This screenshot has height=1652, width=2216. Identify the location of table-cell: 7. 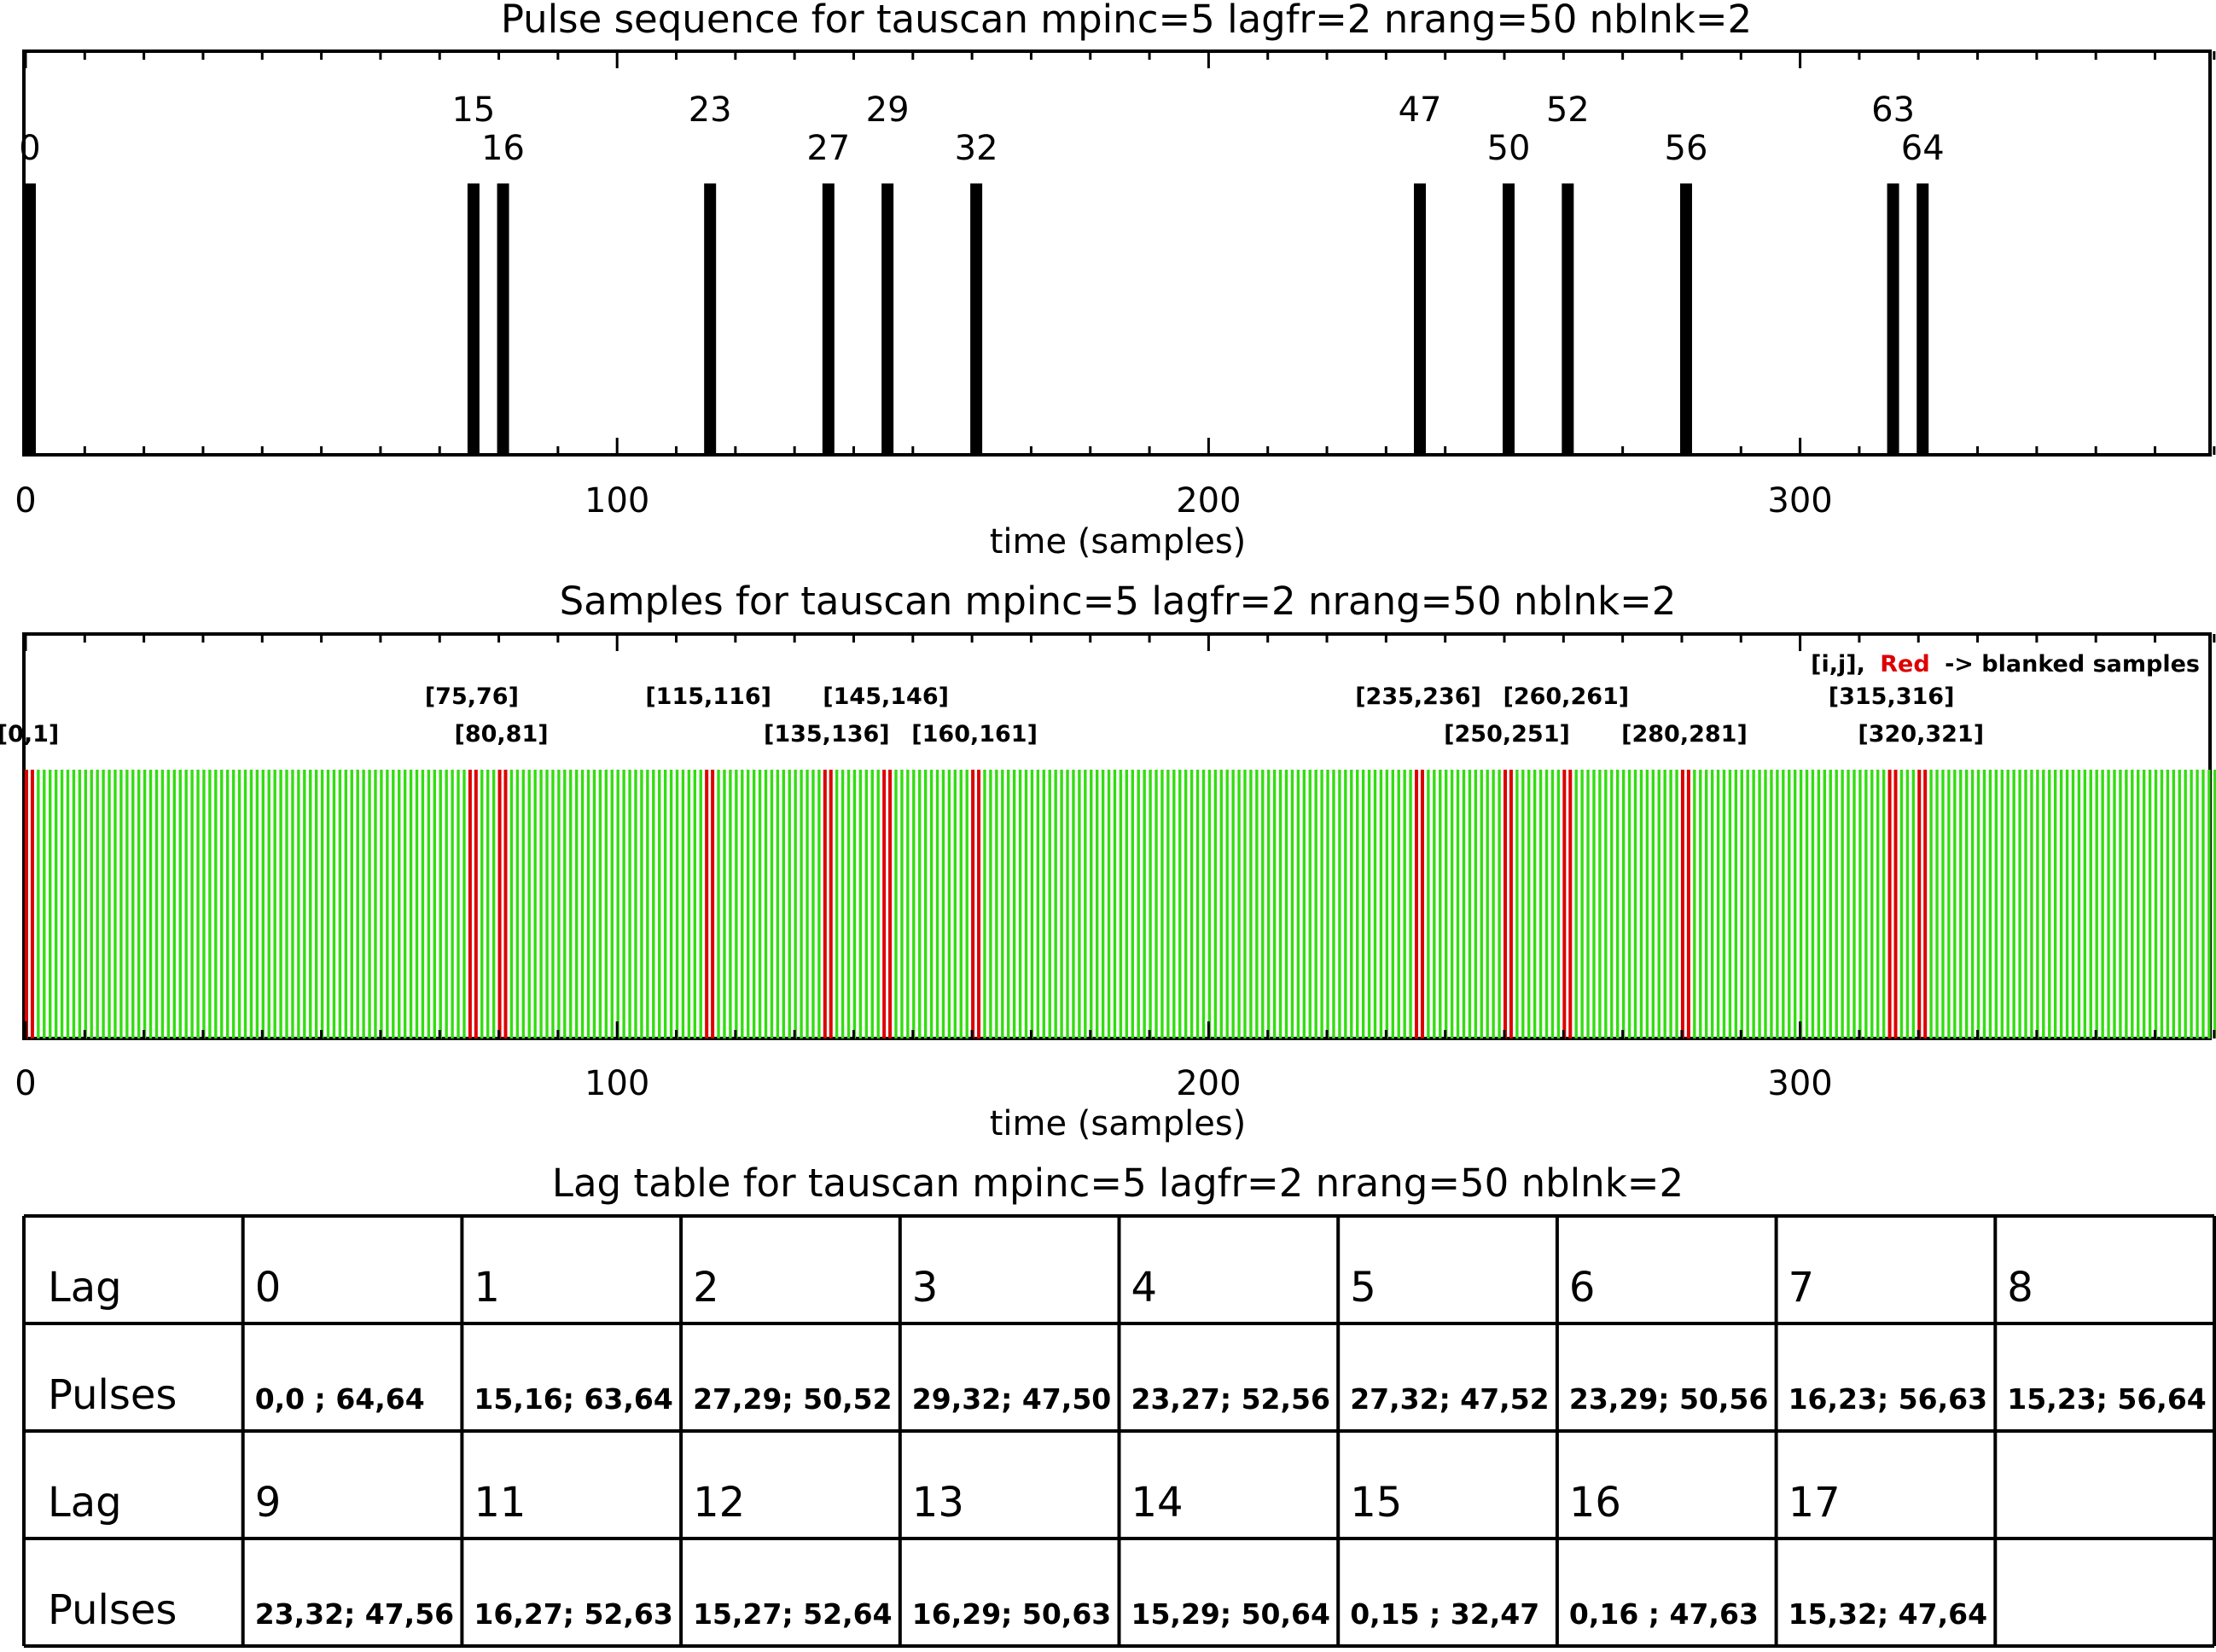
(1802, 1288).